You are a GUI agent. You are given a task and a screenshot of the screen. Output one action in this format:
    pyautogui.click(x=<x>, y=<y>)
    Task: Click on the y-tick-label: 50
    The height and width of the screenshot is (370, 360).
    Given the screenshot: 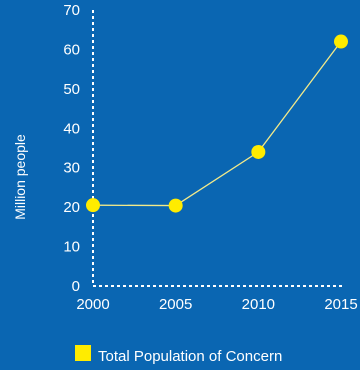 What is the action you would take?
    pyautogui.click(x=71, y=89)
    